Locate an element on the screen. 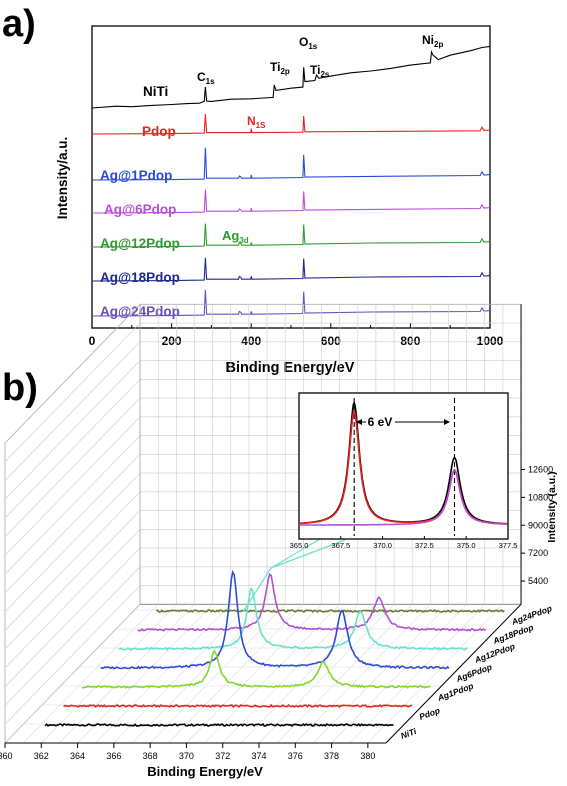 This screenshot has height=786, width=567. panel-b-xticks: 360 362 364 366 368 370 372 374 376 378 380 is located at coordinates (193, 751).